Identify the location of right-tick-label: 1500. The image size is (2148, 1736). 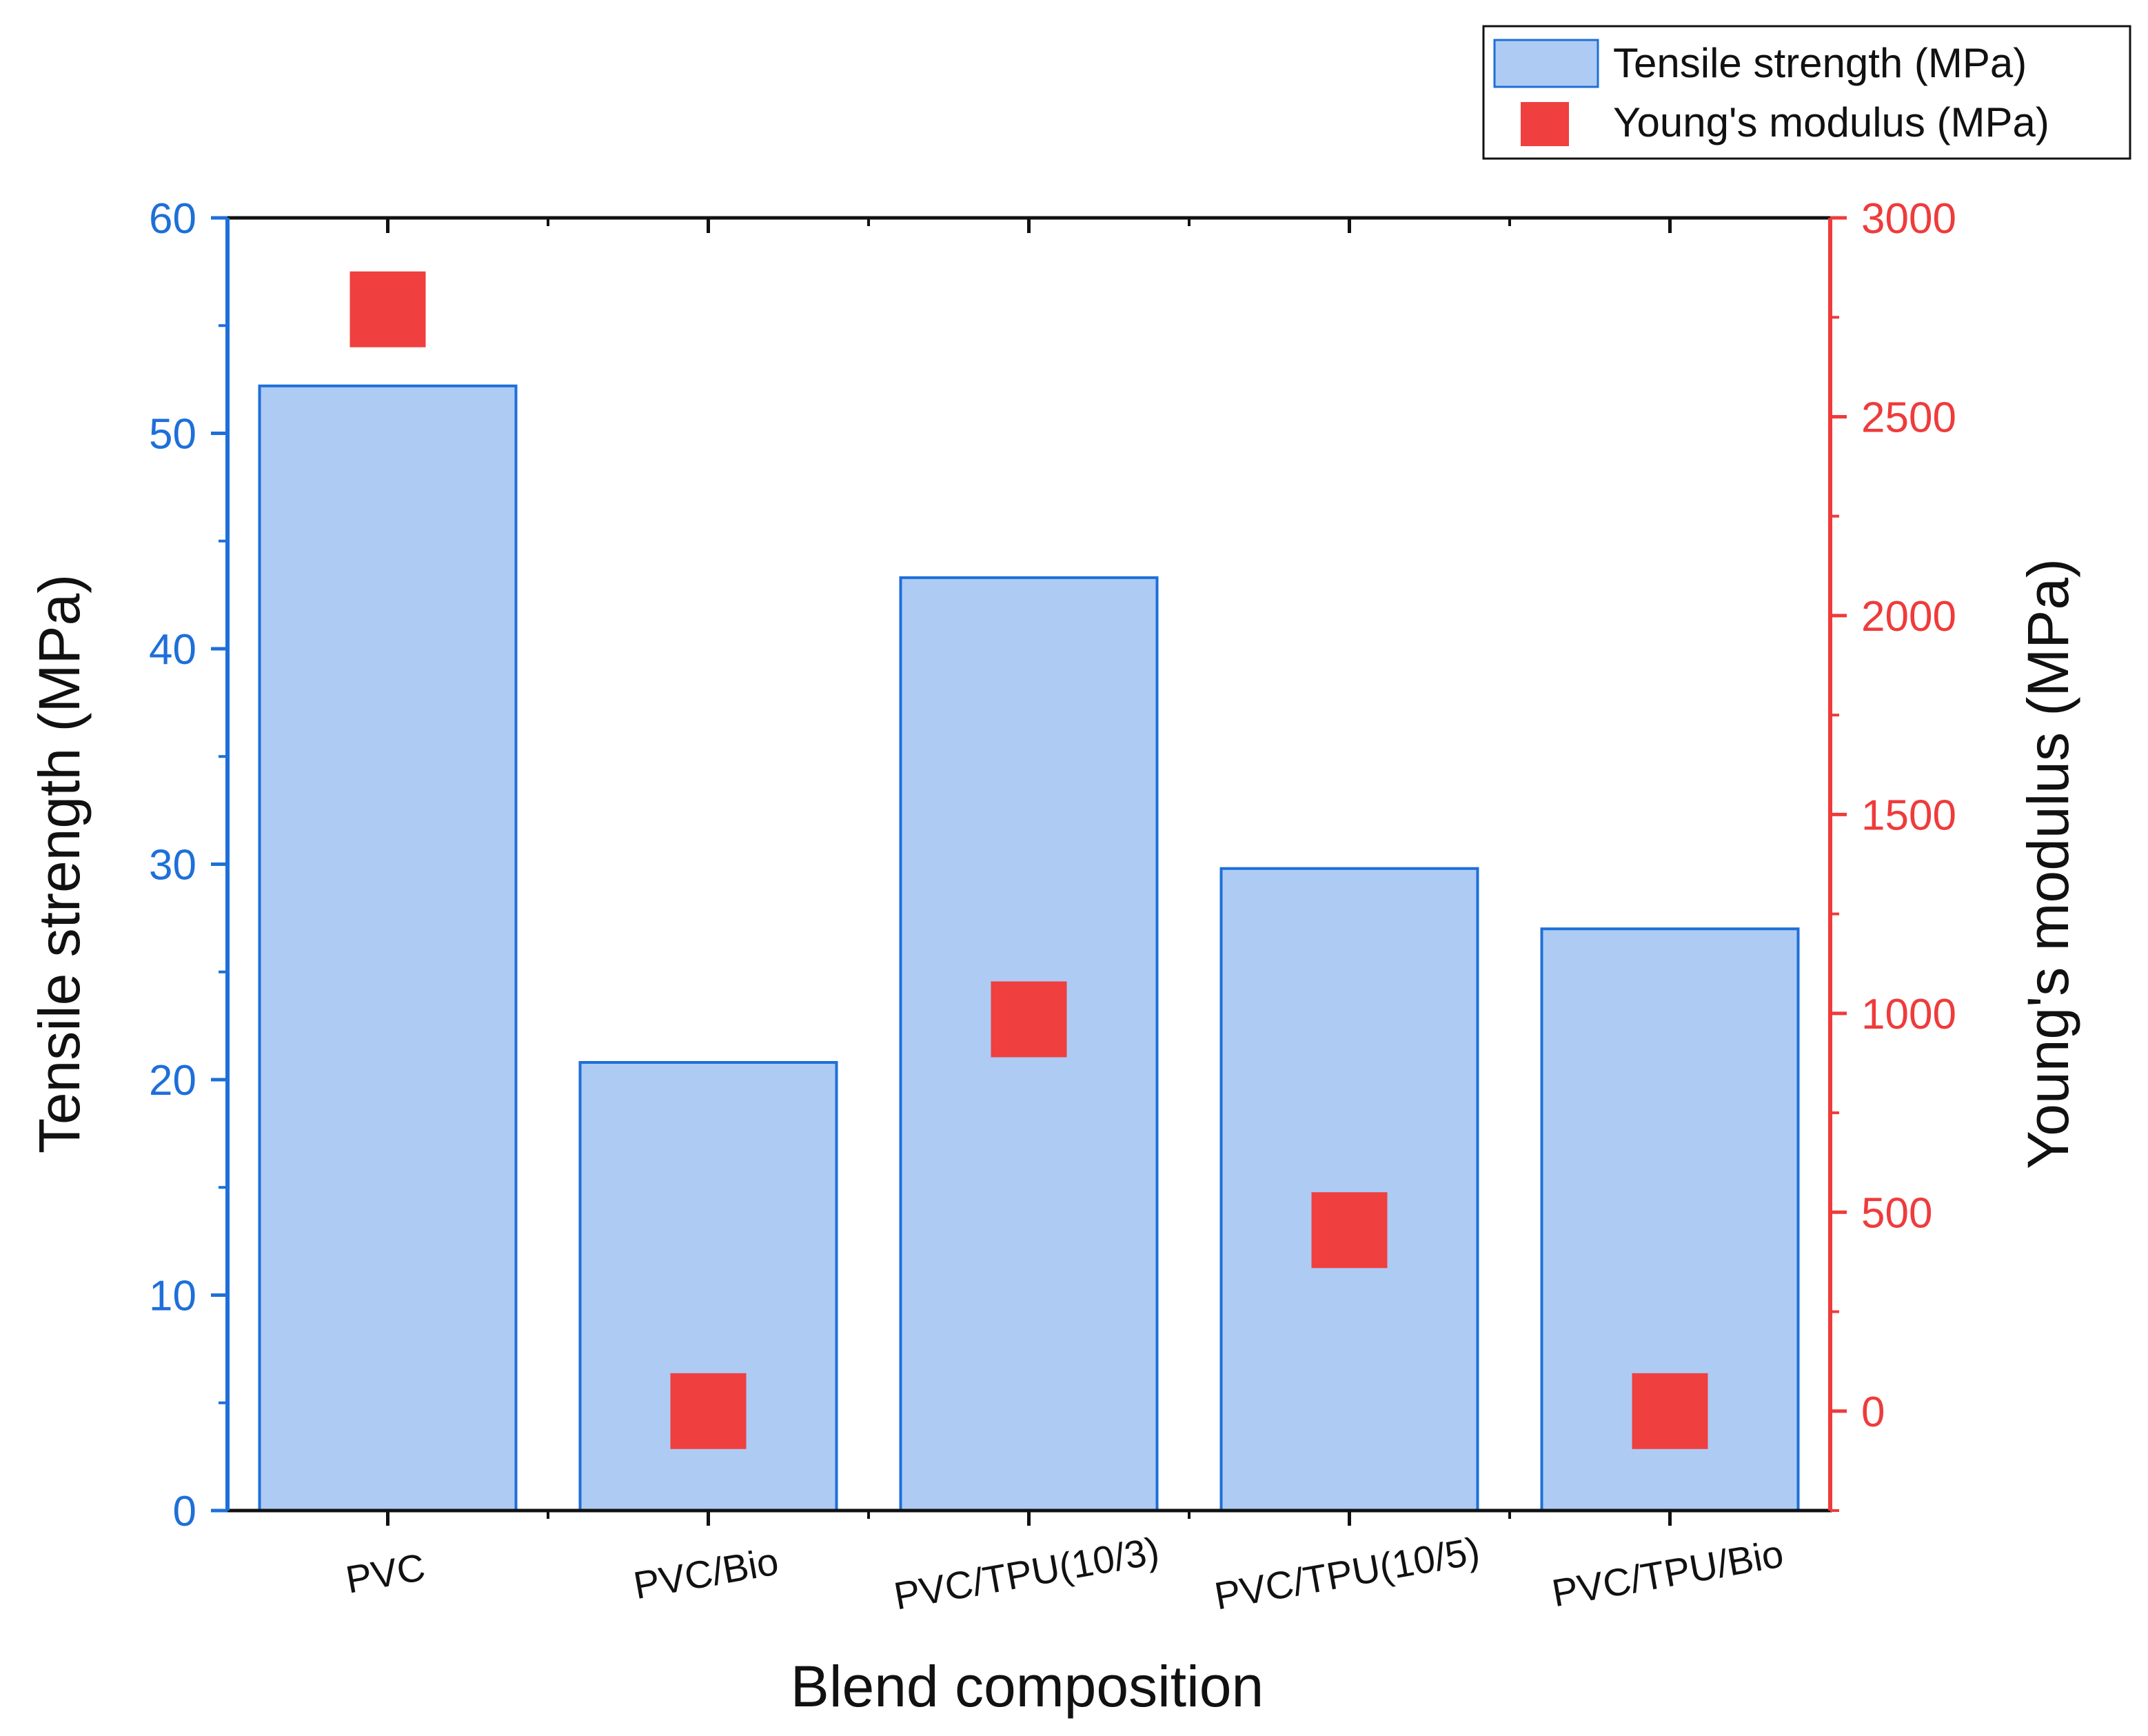
(1909, 815).